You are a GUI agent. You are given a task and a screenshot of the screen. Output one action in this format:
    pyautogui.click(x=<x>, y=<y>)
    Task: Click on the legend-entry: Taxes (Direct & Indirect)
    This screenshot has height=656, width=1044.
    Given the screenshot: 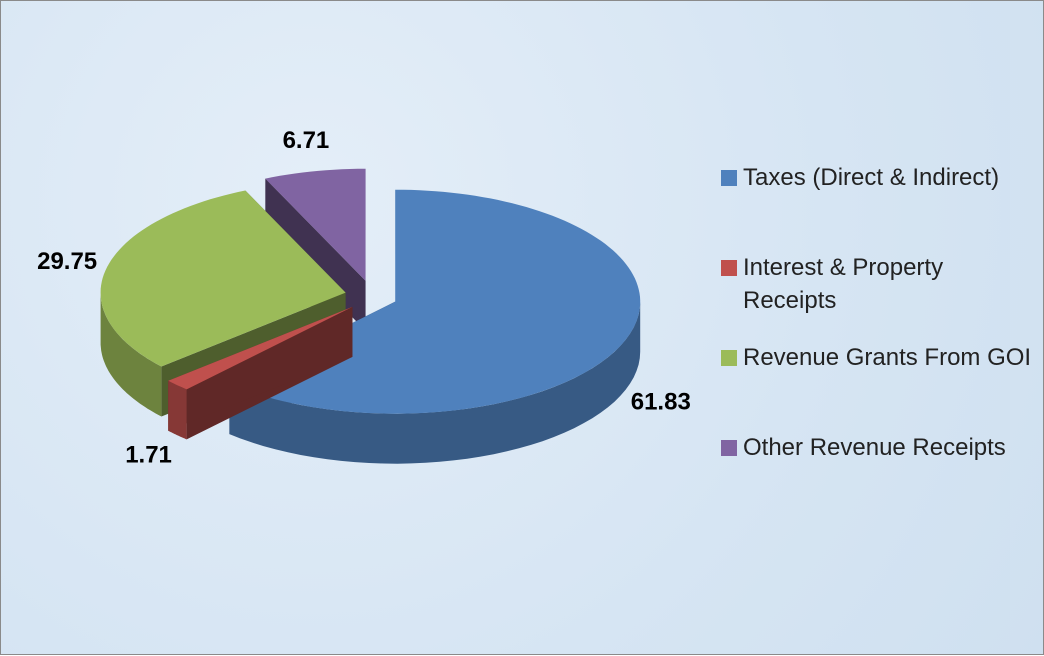 What is the action you would take?
    pyautogui.click(x=881, y=206)
    